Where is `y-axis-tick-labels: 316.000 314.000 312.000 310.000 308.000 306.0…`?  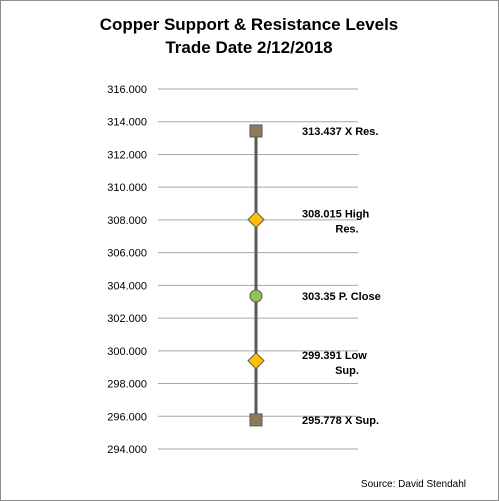
y-axis-tick-labels: 316.000 314.000 312.000 310.000 308.000 306.0… is located at coordinates (127, 270).